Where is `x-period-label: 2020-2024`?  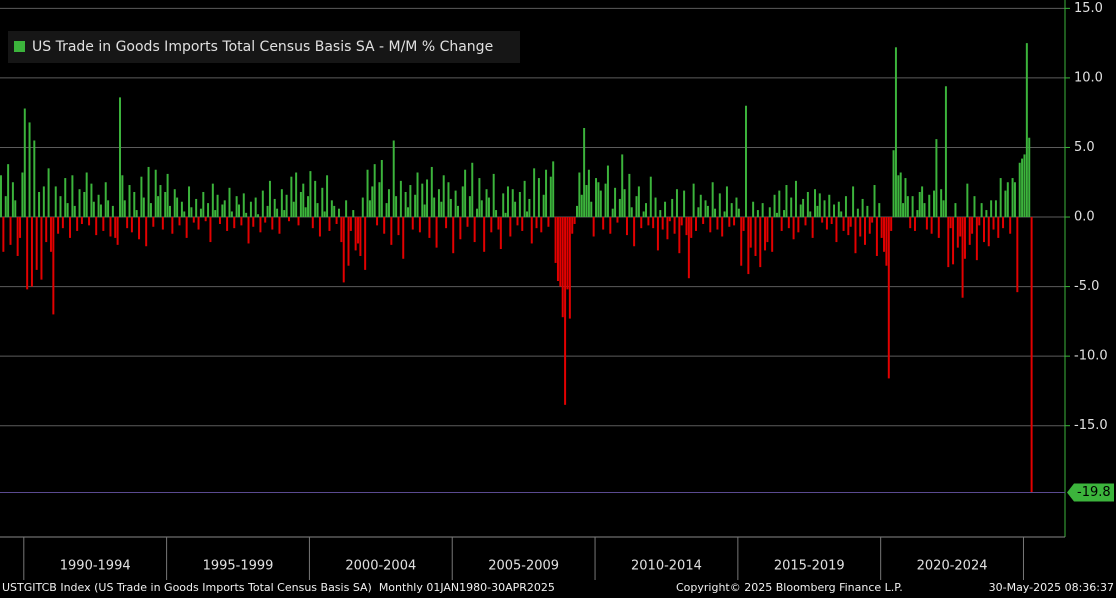 x-period-label: 2020-2024 is located at coordinates (952, 566).